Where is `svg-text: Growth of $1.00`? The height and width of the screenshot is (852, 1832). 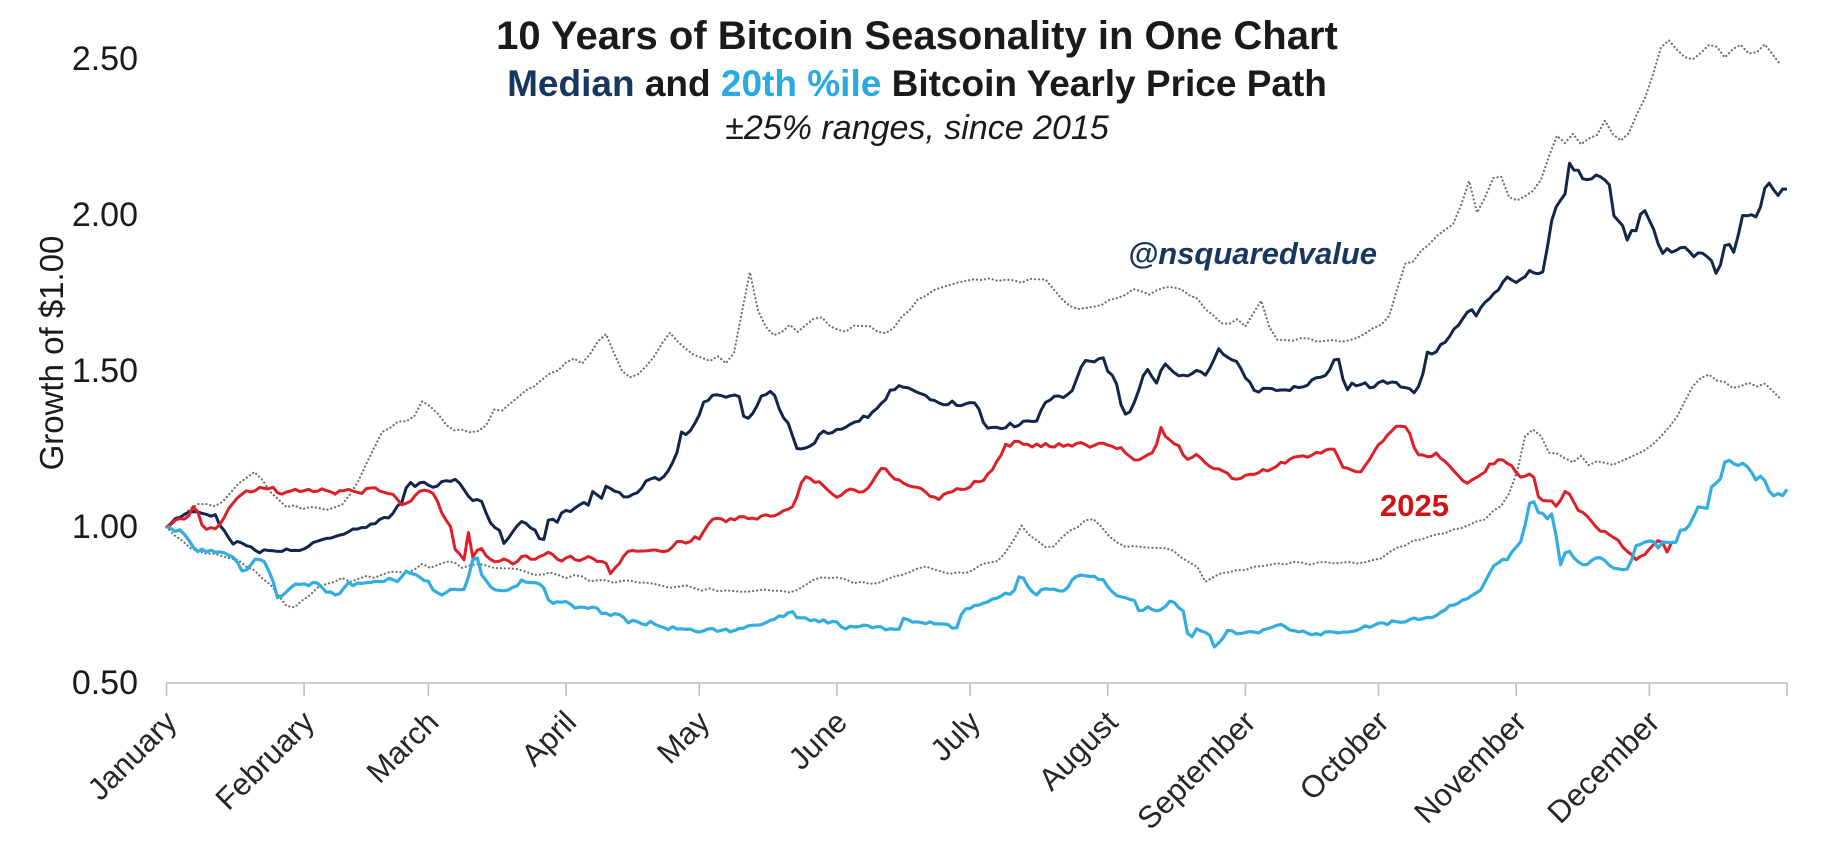
svg-text: Growth of $1.00 is located at coordinates (51, 353).